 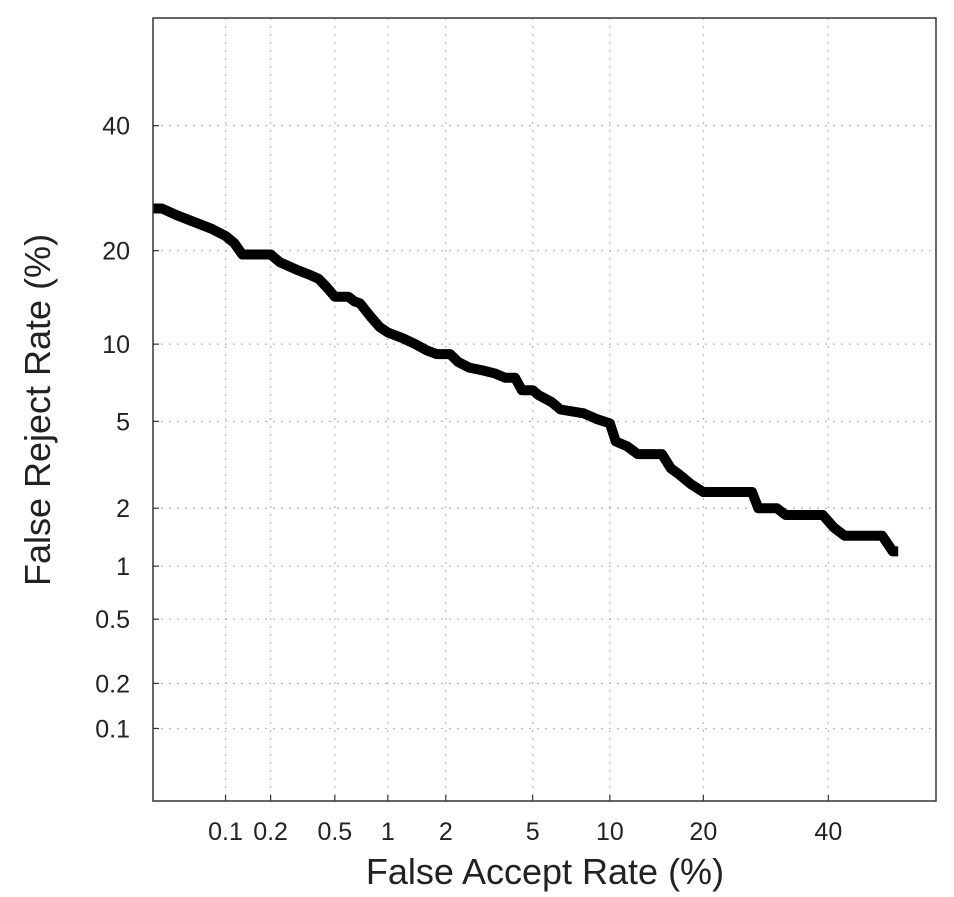 I want to click on y-tick-label-7: 20, so click(x=116, y=252).